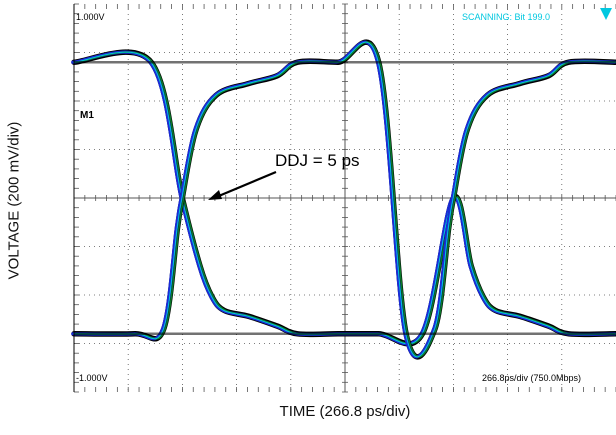 This screenshot has height=435, width=616. I want to click on y-axis-label: VOLTAGE (200 mV/div), so click(14, 200).